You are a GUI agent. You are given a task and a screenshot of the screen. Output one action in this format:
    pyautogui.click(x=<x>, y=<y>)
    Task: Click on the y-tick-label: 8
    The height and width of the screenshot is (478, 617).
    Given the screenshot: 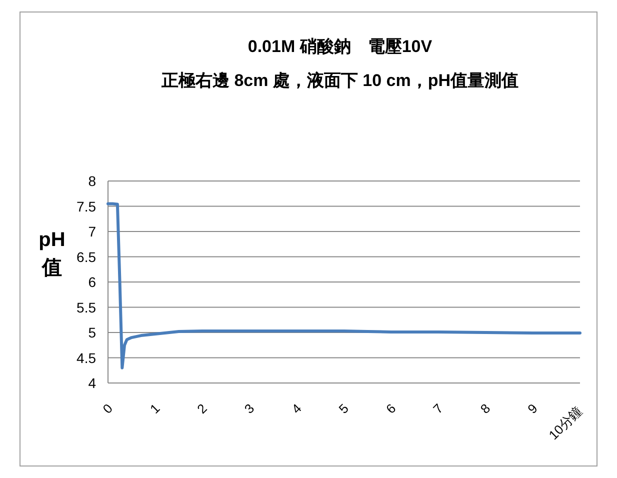 What is the action you would take?
    pyautogui.click(x=92, y=181)
    